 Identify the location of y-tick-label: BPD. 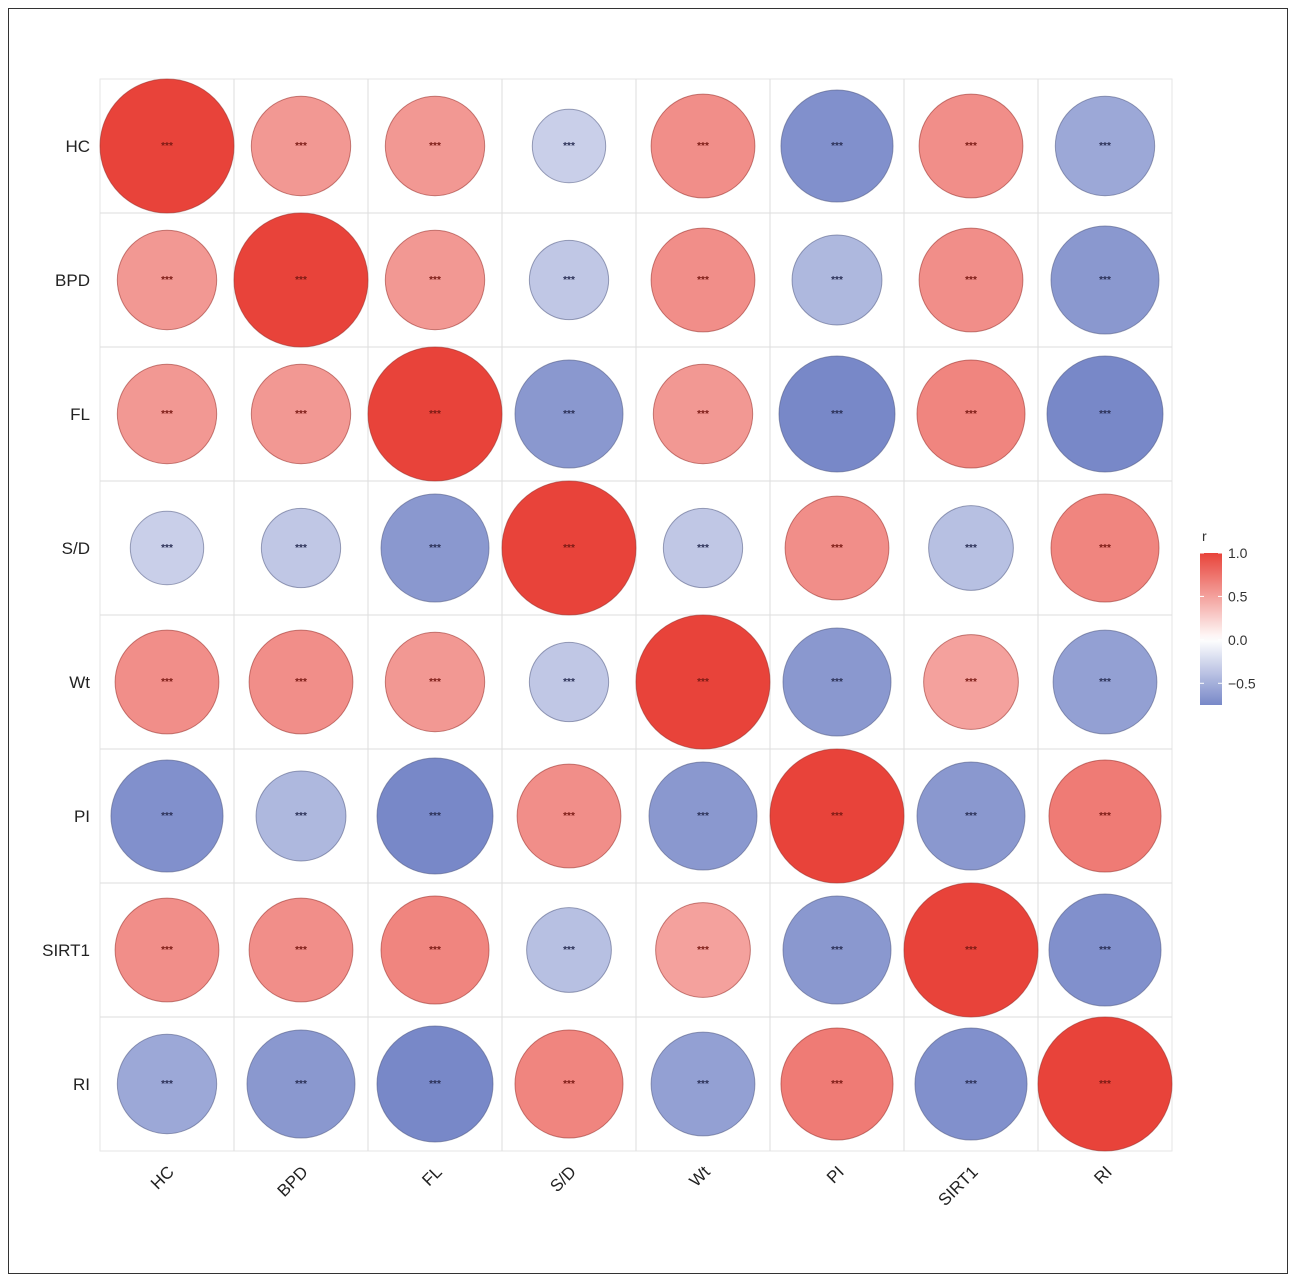
(72, 280).